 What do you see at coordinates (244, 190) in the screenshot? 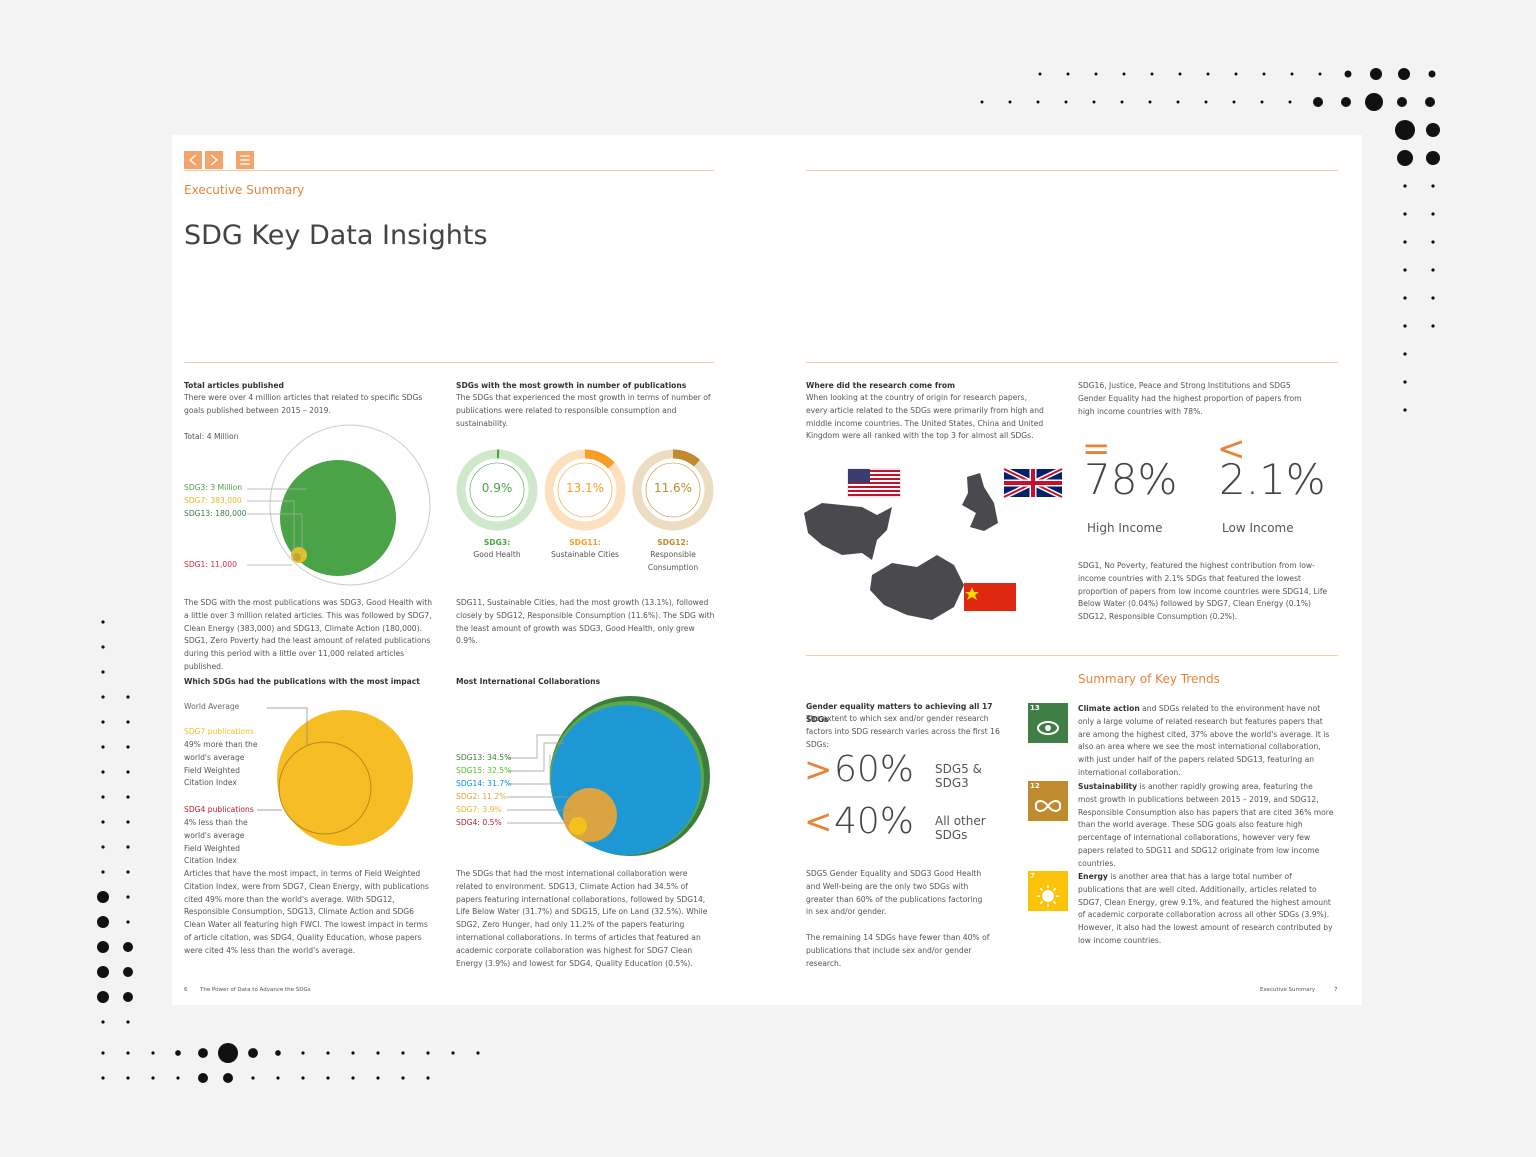
I see `section-label: Executive Summary` at bounding box center [244, 190].